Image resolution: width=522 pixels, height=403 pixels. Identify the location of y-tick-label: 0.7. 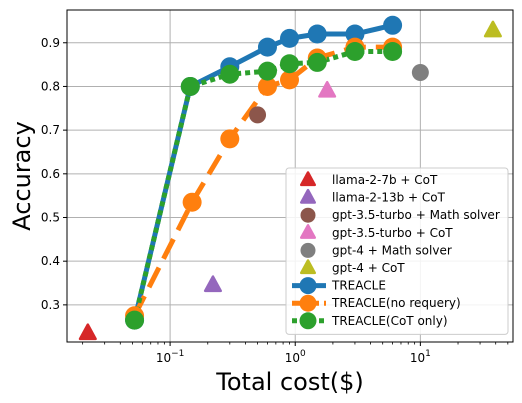
(50, 130).